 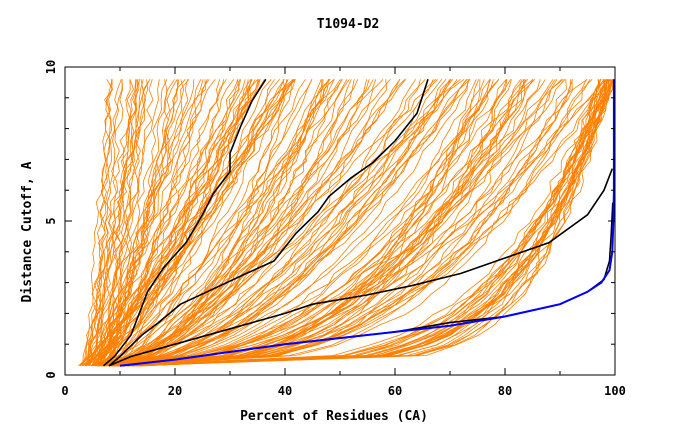 What do you see at coordinates (615, 391) in the screenshot?
I see `x-tick-label: 100` at bounding box center [615, 391].